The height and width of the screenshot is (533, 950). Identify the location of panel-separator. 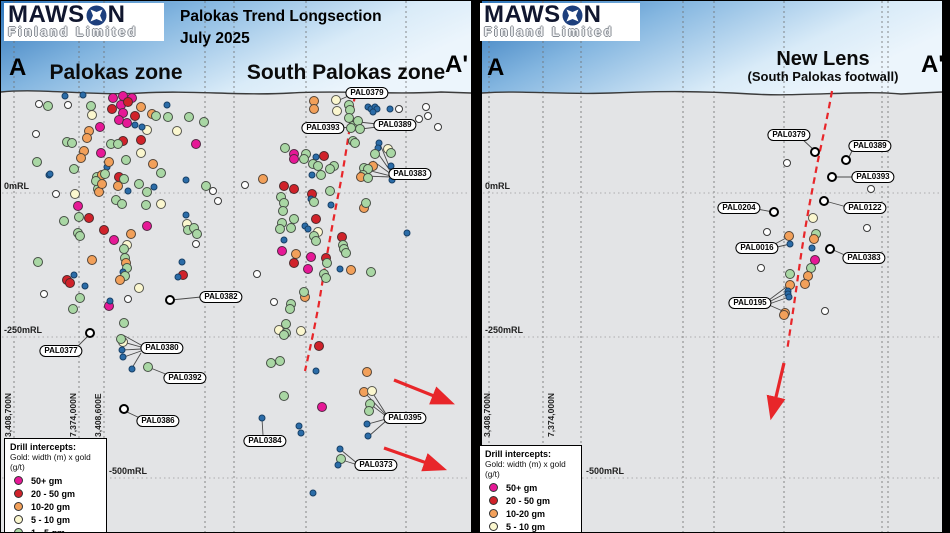
(476, 266).